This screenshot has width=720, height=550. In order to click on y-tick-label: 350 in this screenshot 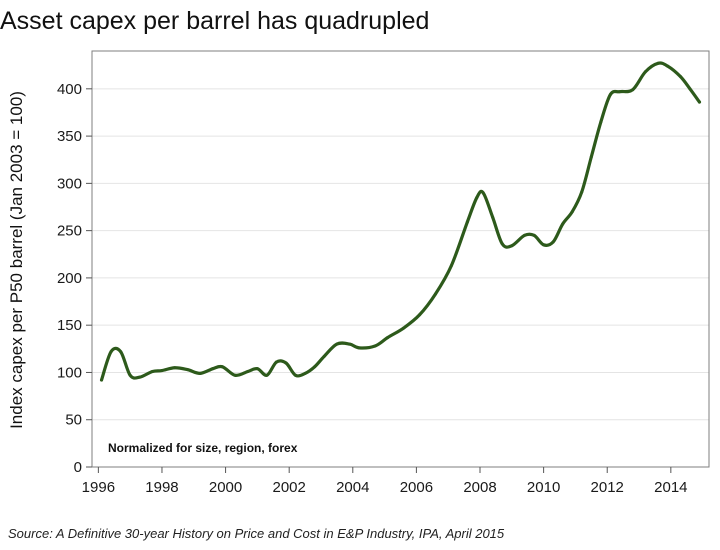, I will do `click(69, 136)`.